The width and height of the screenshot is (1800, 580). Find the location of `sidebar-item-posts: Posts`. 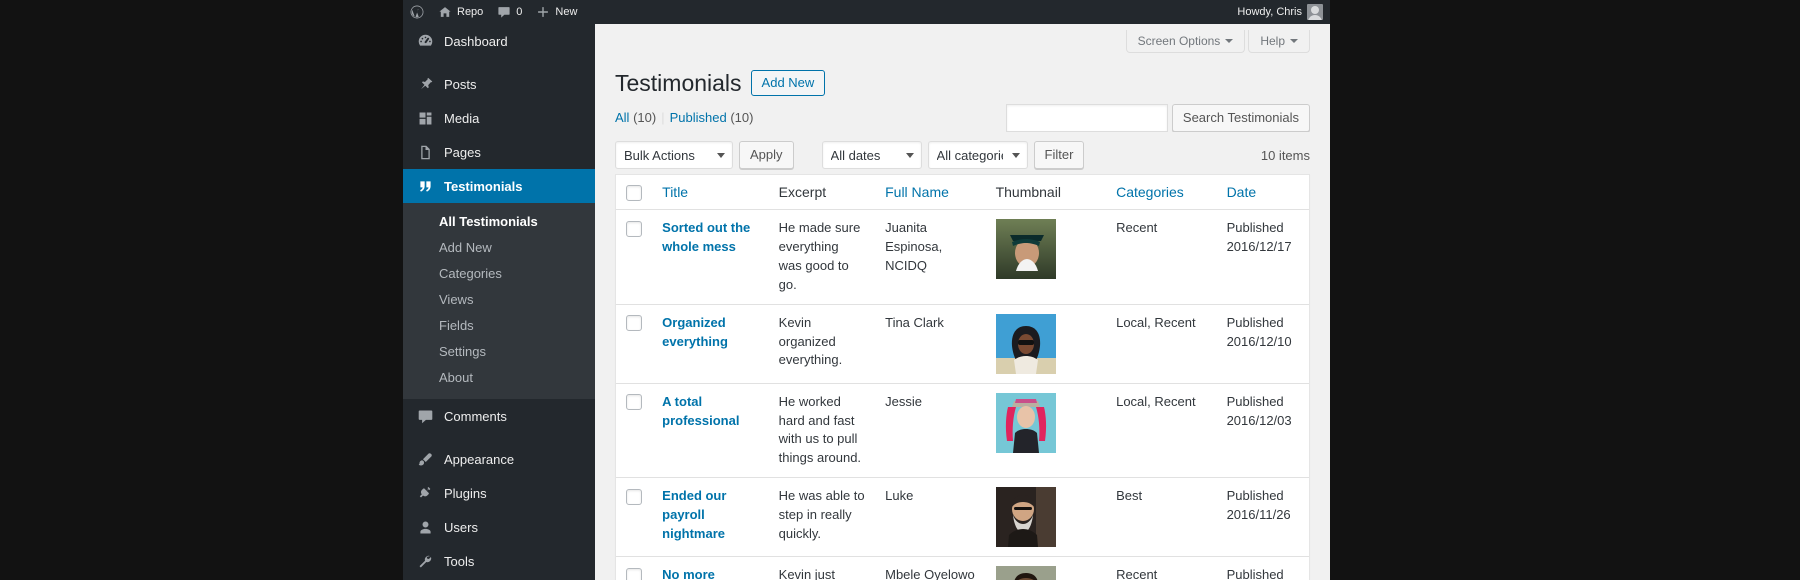

sidebar-item-posts: Posts is located at coordinates (499, 84).